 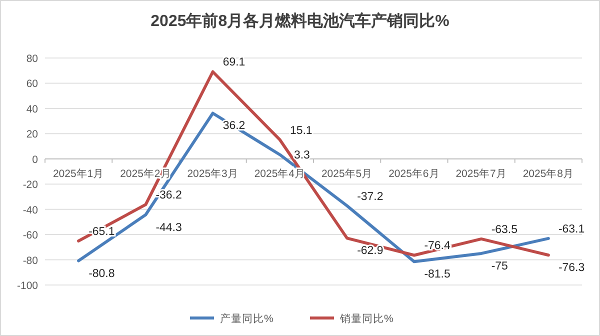 What do you see at coordinates (234, 62) in the screenshot?
I see `data-label: 69.1` at bounding box center [234, 62].